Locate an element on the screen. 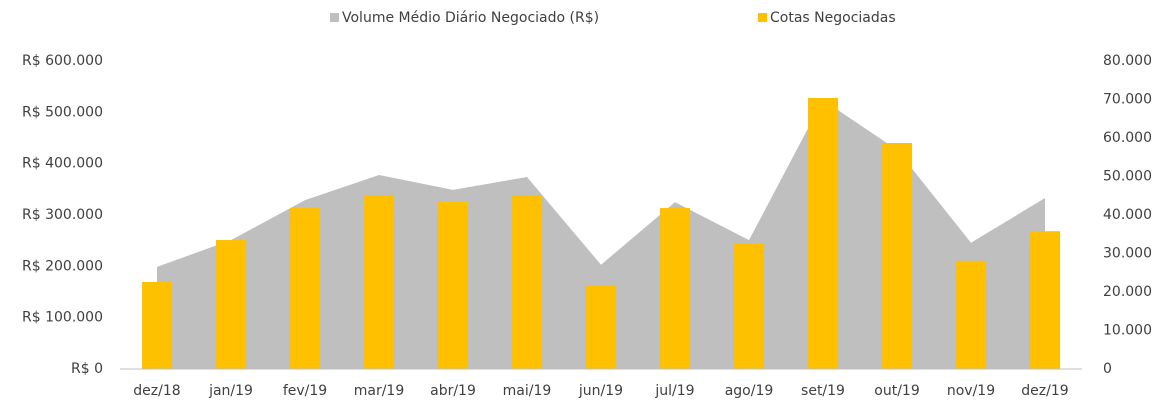 This screenshot has width=1161, height=406. x-tick-label: jan/19 is located at coordinates (230, 391).